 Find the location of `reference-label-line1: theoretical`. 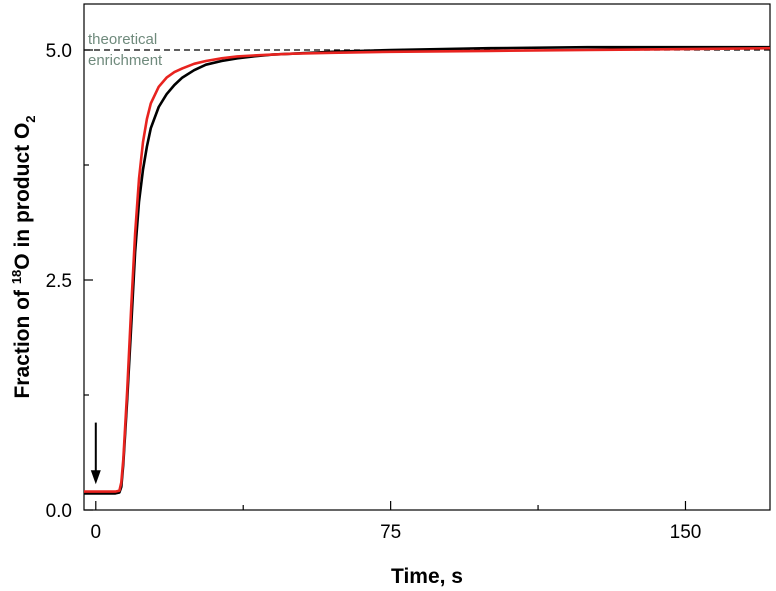

reference-label-line1: theoretical is located at coordinates (122, 39).